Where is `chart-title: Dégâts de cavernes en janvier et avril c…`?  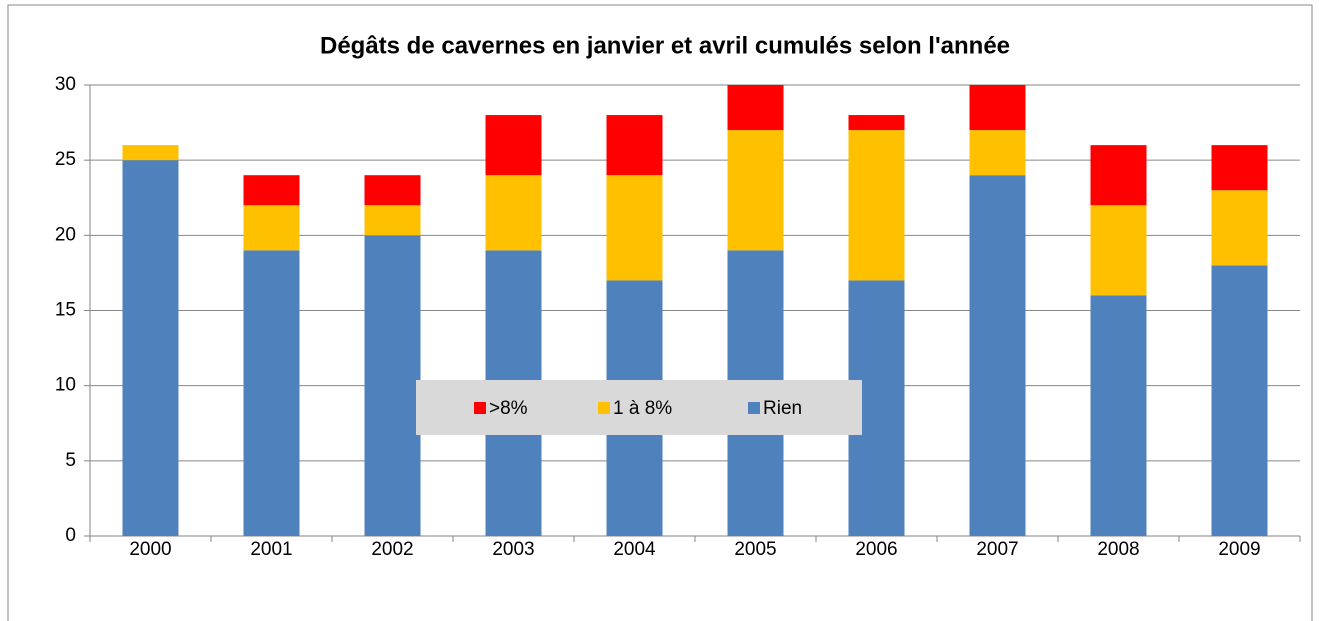 chart-title: Dégâts de cavernes en janvier et avril c… is located at coordinates (665, 45).